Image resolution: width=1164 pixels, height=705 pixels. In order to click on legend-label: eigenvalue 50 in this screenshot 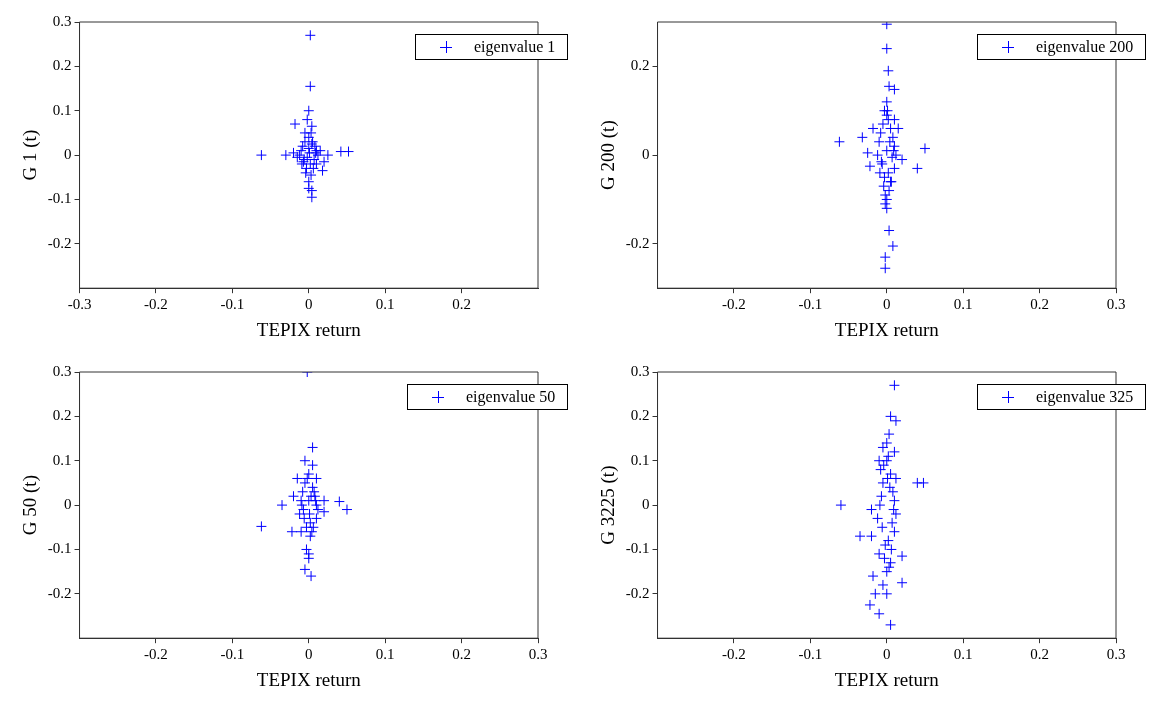, I will do `click(511, 397)`.